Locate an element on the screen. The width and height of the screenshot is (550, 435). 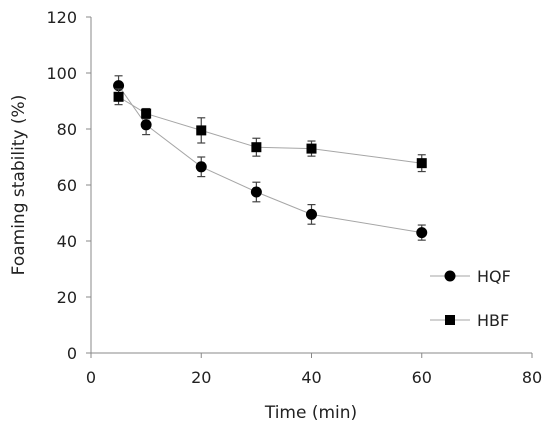
x-tick-label: 80 is located at coordinates (532, 377).